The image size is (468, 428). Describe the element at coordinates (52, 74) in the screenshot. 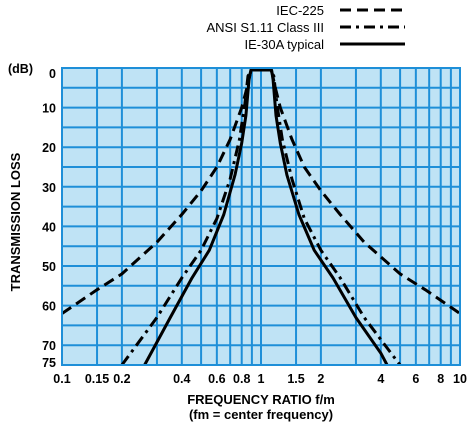

I see `y-tick-label-0: 0` at that location.